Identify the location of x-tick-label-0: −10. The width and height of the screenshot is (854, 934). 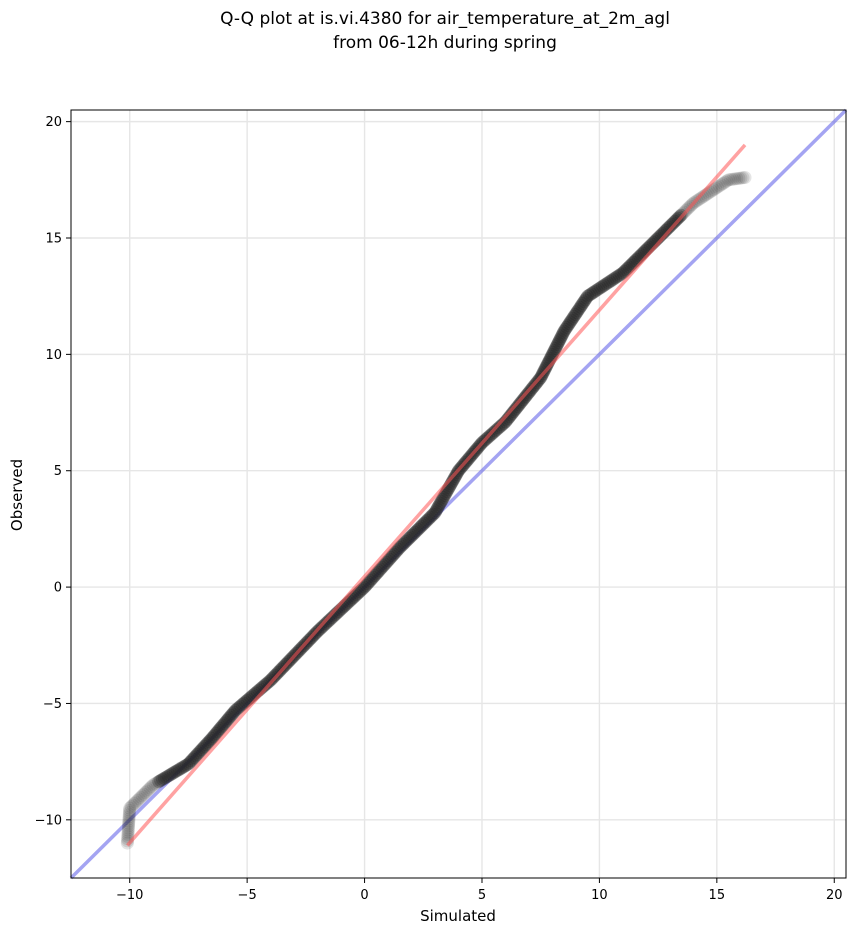
(129, 895).